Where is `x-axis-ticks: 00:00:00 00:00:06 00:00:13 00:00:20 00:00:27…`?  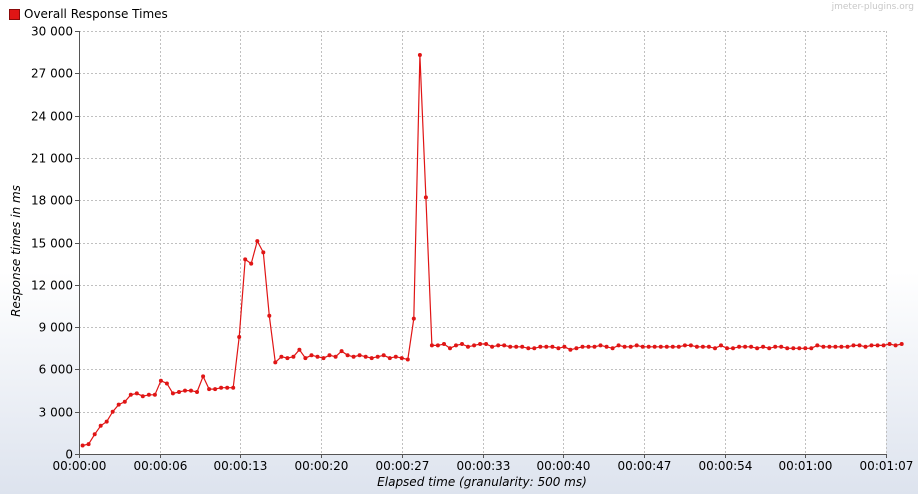 x-axis-ticks: 00:00:00 00:00:06 00:00:13 00:00:20 00:00:27… is located at coordinates (483, 463).